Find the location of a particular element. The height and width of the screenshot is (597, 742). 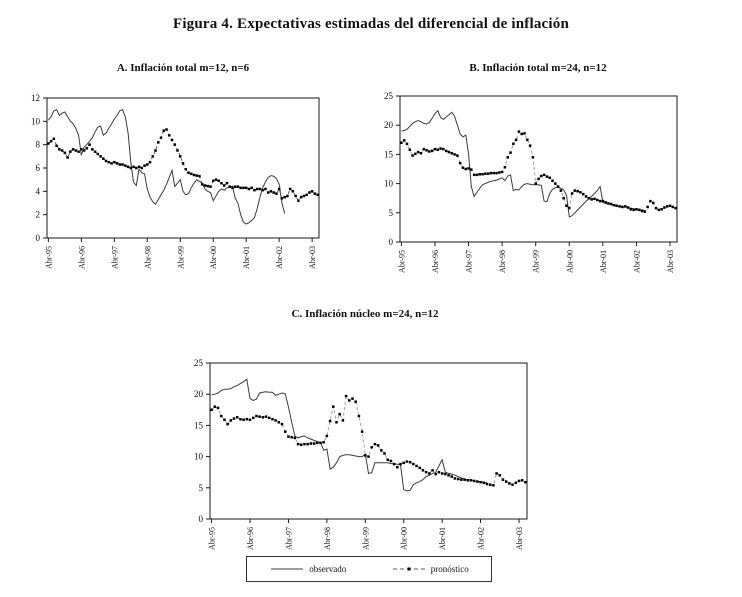

legend-label-observado: observado is located at coordinates (328, 569).